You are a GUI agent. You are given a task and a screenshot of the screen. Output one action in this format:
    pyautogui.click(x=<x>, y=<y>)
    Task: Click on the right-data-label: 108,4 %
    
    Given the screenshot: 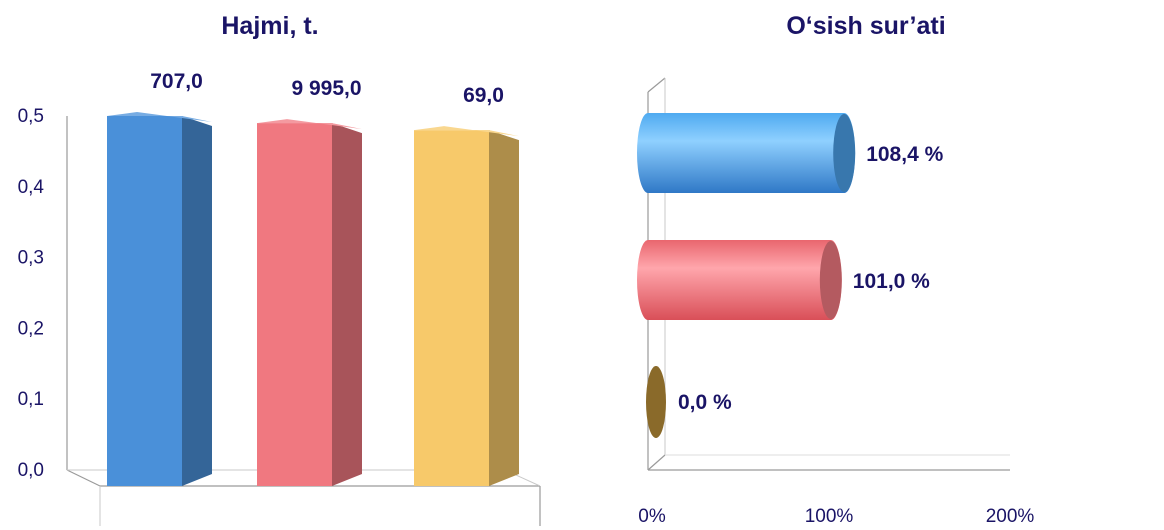 What is the action you would take?
    pyautogui.click(x=904, y=154)
    